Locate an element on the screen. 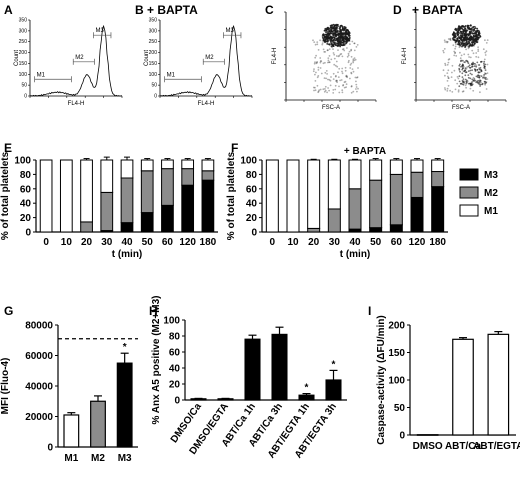  panel-e-x-tick-label: 0 is located at coordinates (46, 242).